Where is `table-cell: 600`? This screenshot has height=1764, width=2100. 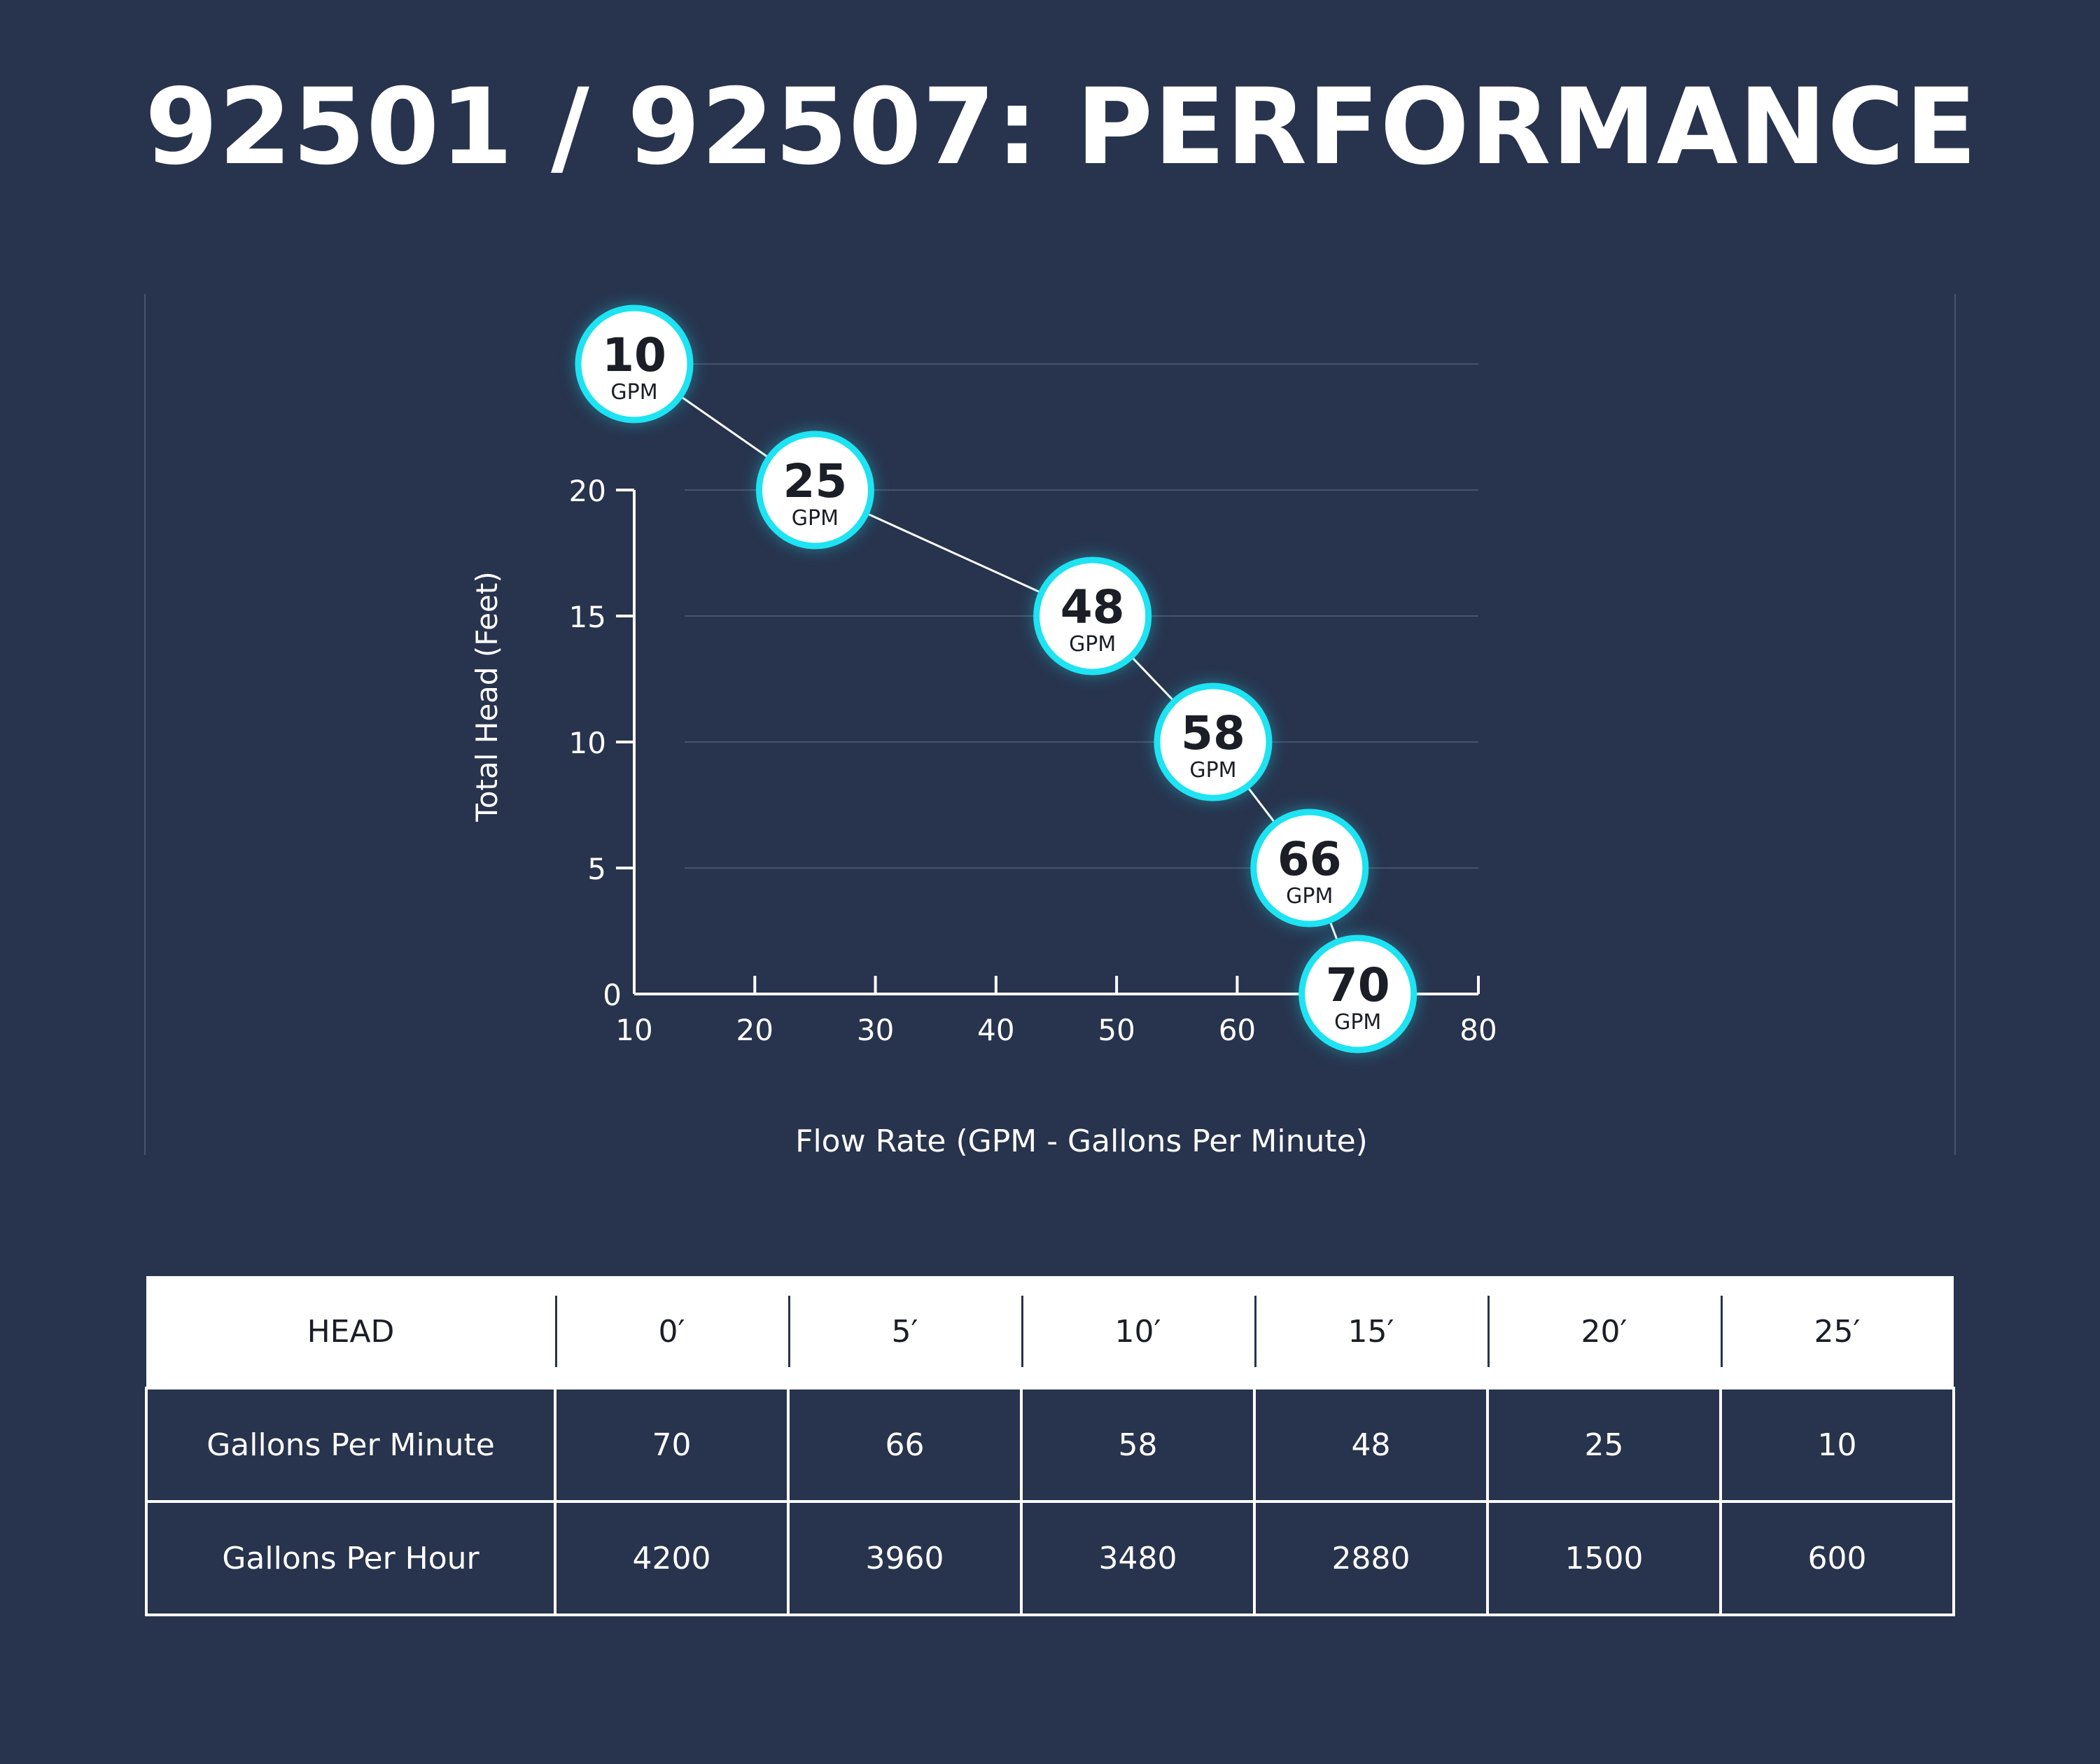 table-cell: 600 is located at coordinates (1837, 1558).